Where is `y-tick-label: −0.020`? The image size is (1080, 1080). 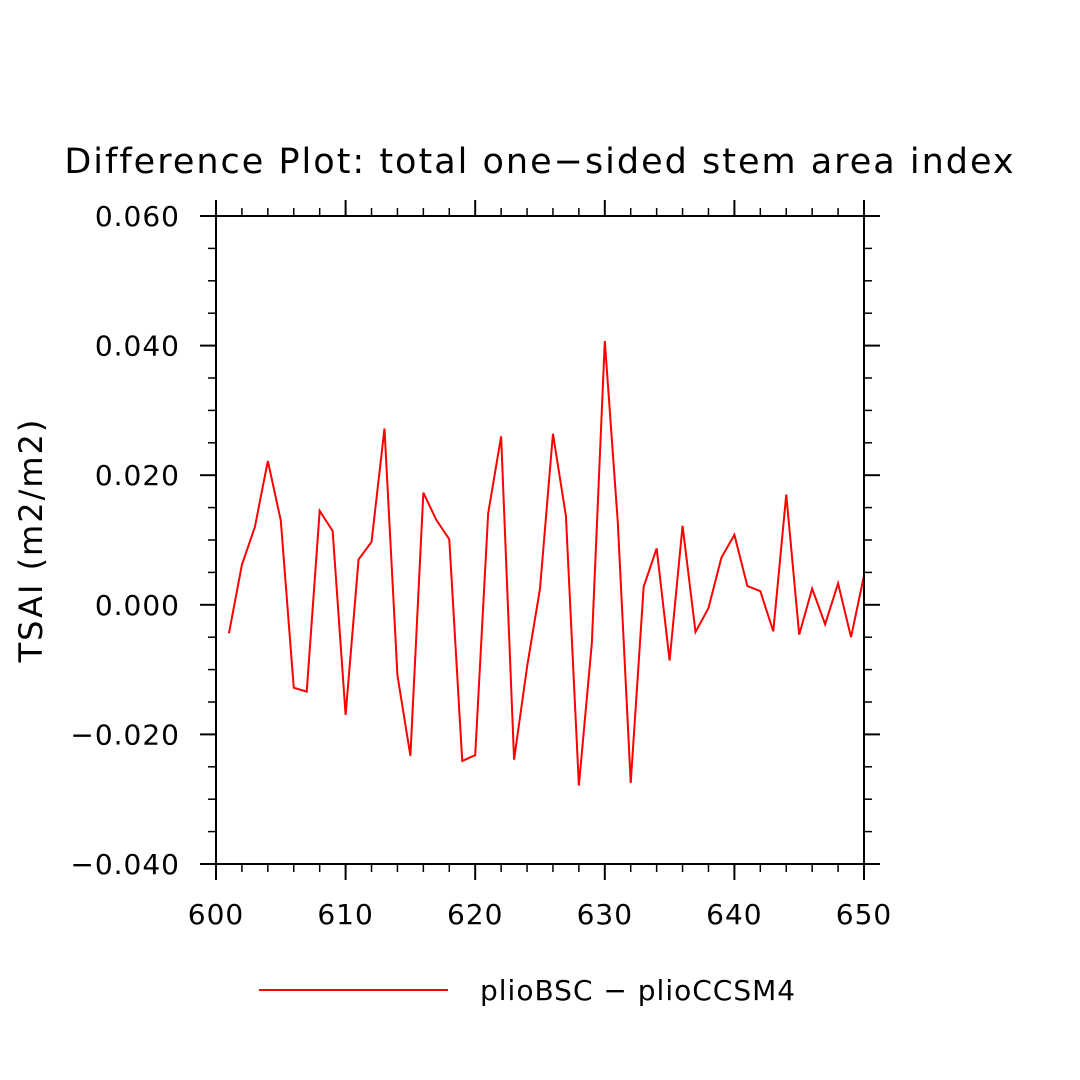 y-tick-label: −0.020 is located at coordinates (125, 734).